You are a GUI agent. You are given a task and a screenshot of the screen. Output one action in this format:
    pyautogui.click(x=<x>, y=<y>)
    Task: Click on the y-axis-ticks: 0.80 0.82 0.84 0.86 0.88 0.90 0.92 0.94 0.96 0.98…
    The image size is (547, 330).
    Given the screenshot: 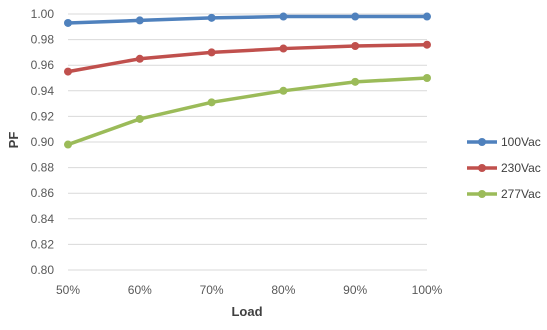 What is the action you would take?
    pyautogui.click(x=43, y=142)
    